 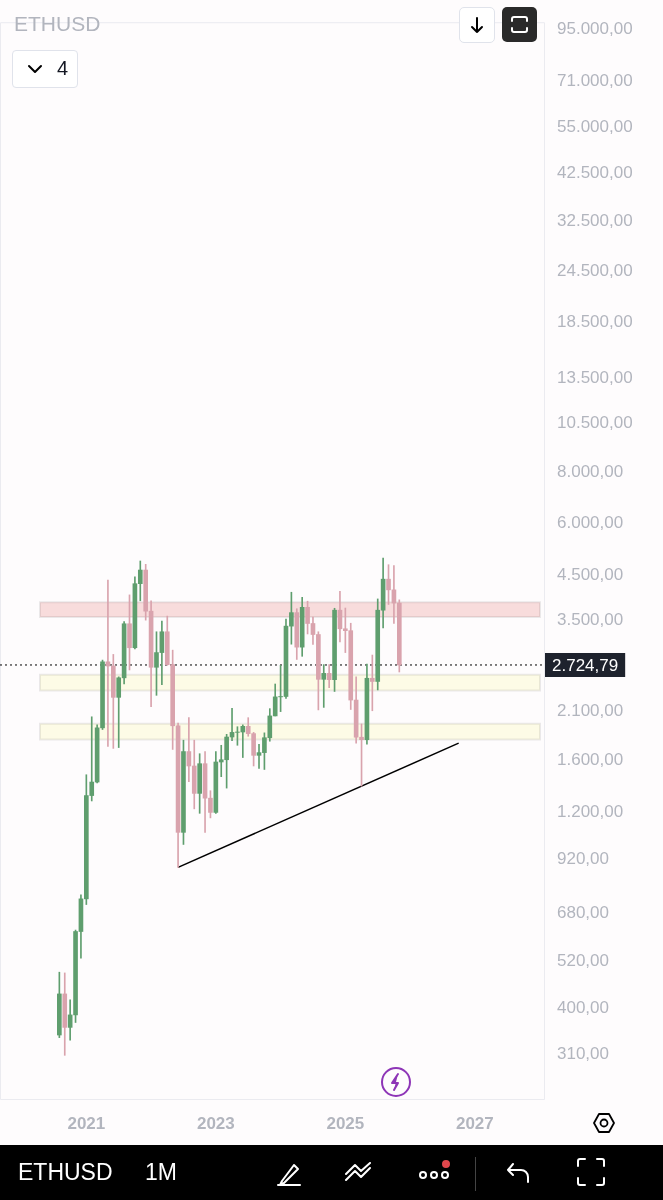 I want to click on y-tick-label: 920,00, so click(x=583, y=859).